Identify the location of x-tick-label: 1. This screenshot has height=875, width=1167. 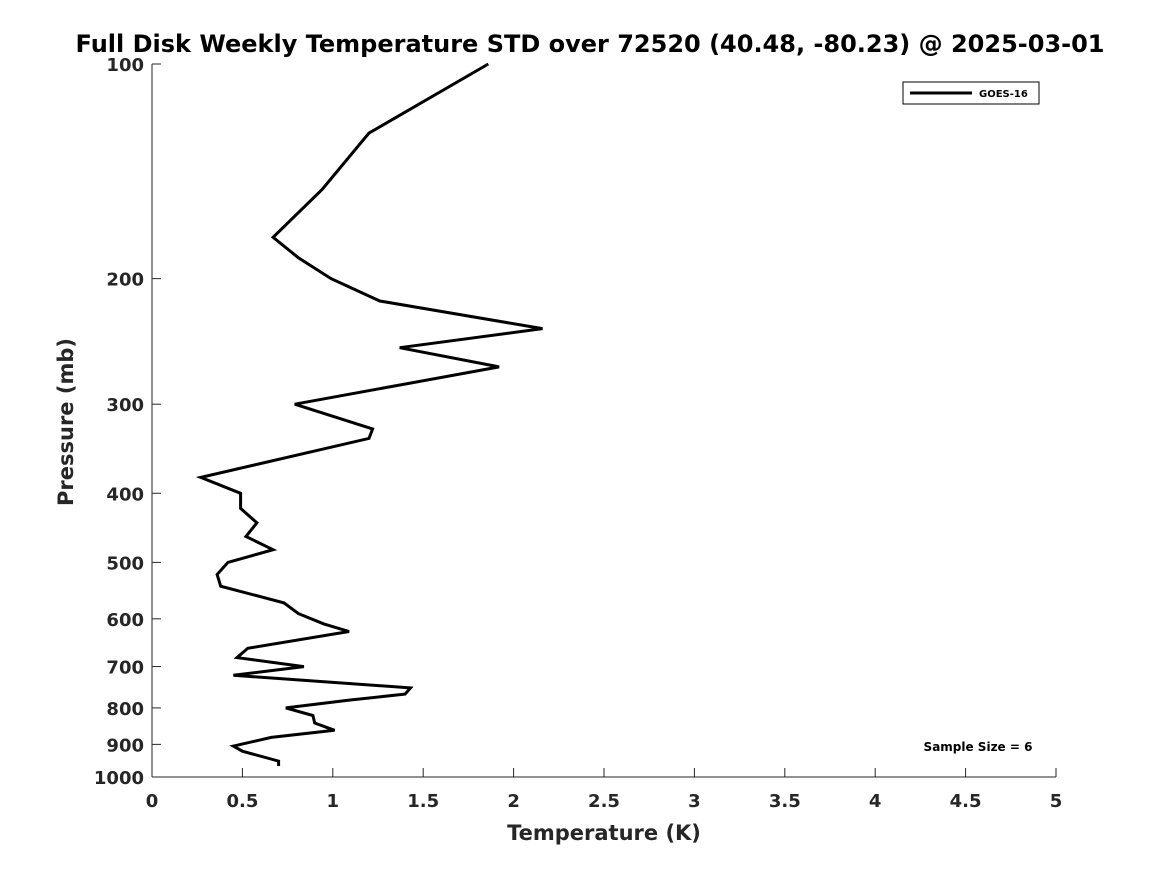
(333, 801).